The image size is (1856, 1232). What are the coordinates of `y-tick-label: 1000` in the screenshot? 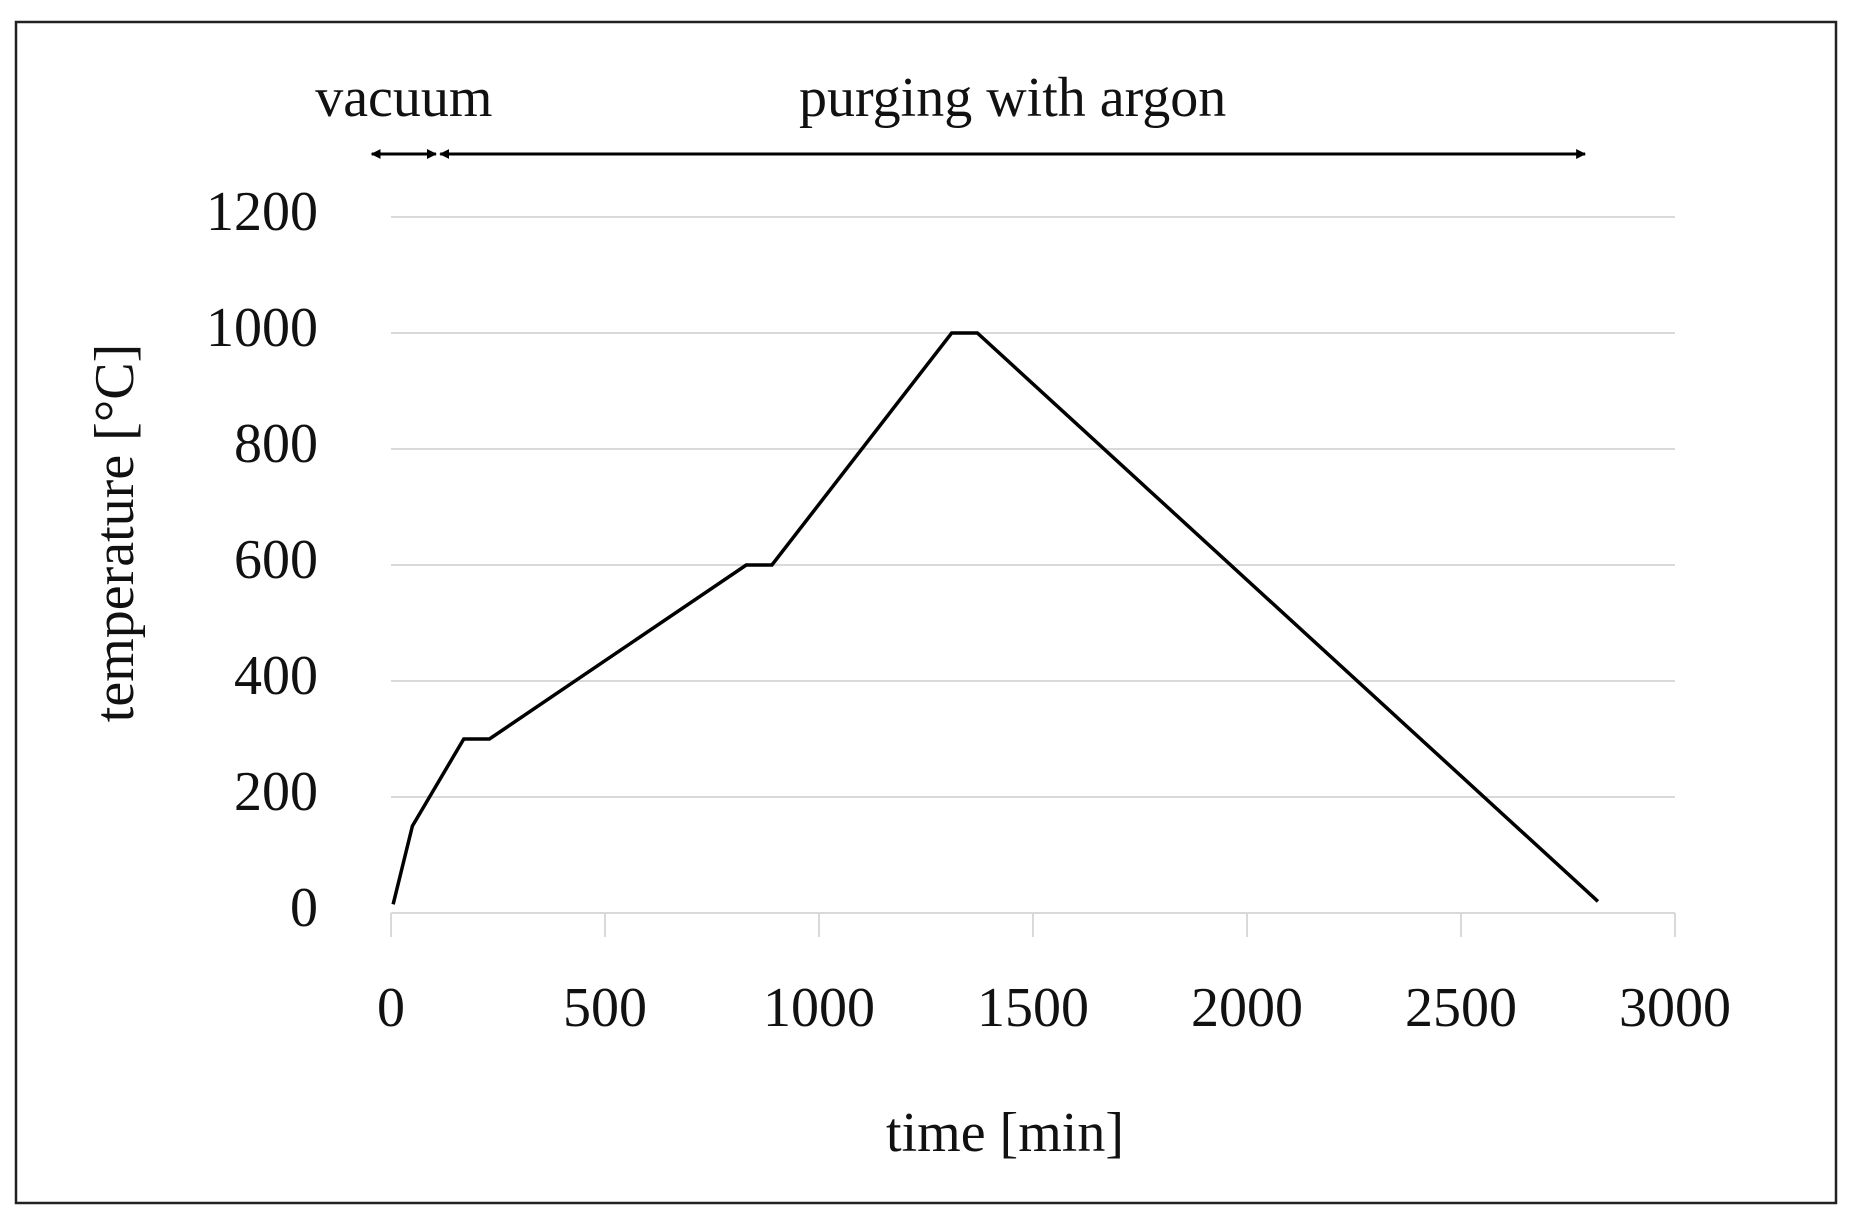 It's located at (262, 328).